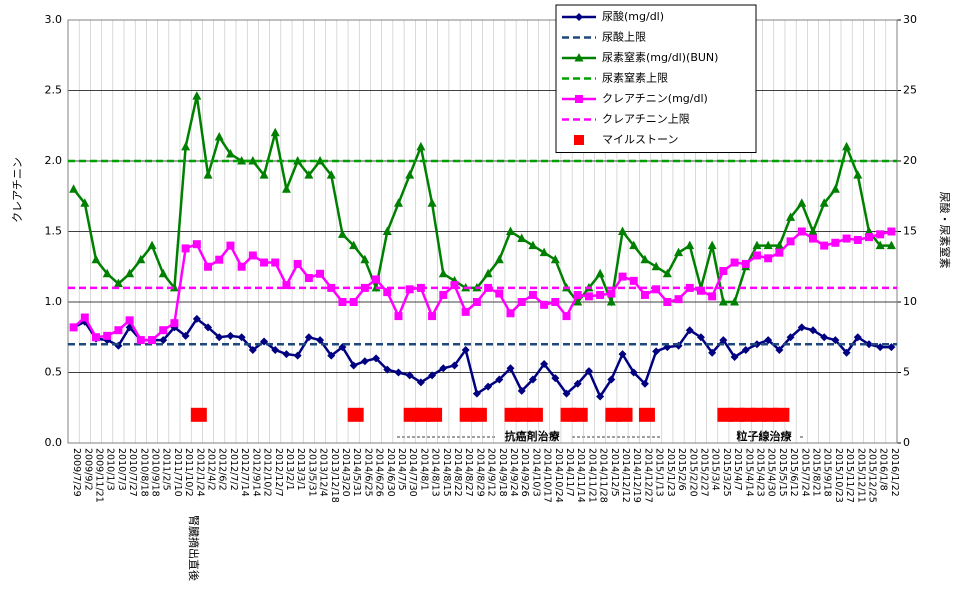  Describe the element at coordinates (379, 472) in the screenshot. I see `x-tick-label: 2014/6/26` at that location.